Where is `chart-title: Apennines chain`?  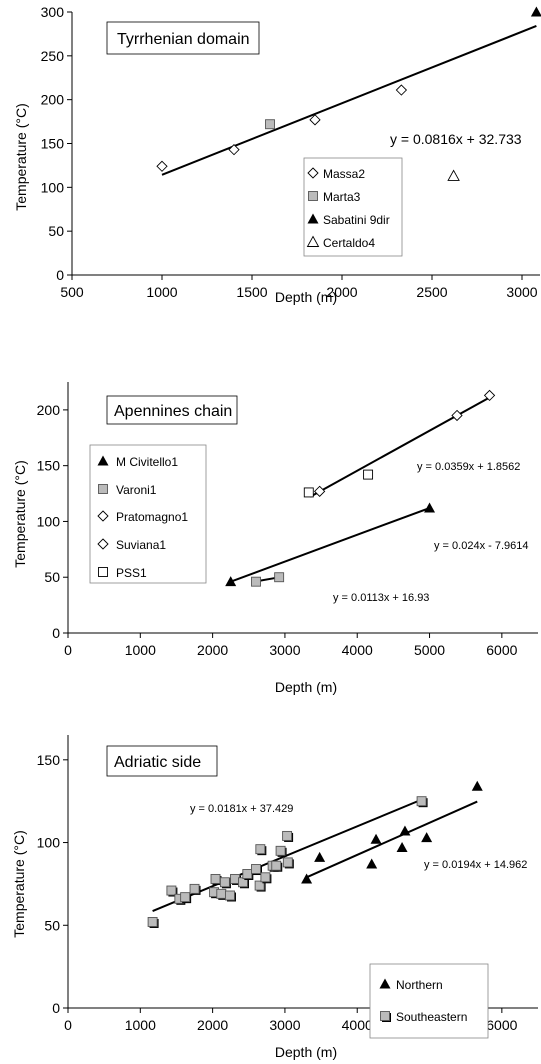
chart-title: Apennines chain is located at coordinates (173, 411).